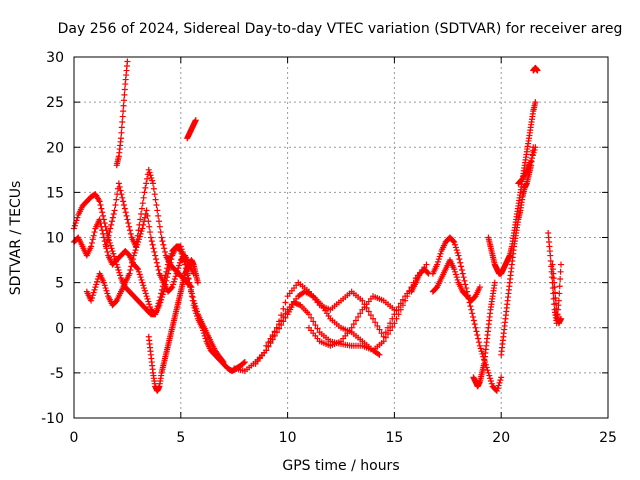  Describe the element at coordinates (122, 113) in the screenshot. I see `series-arc-f` at that location.